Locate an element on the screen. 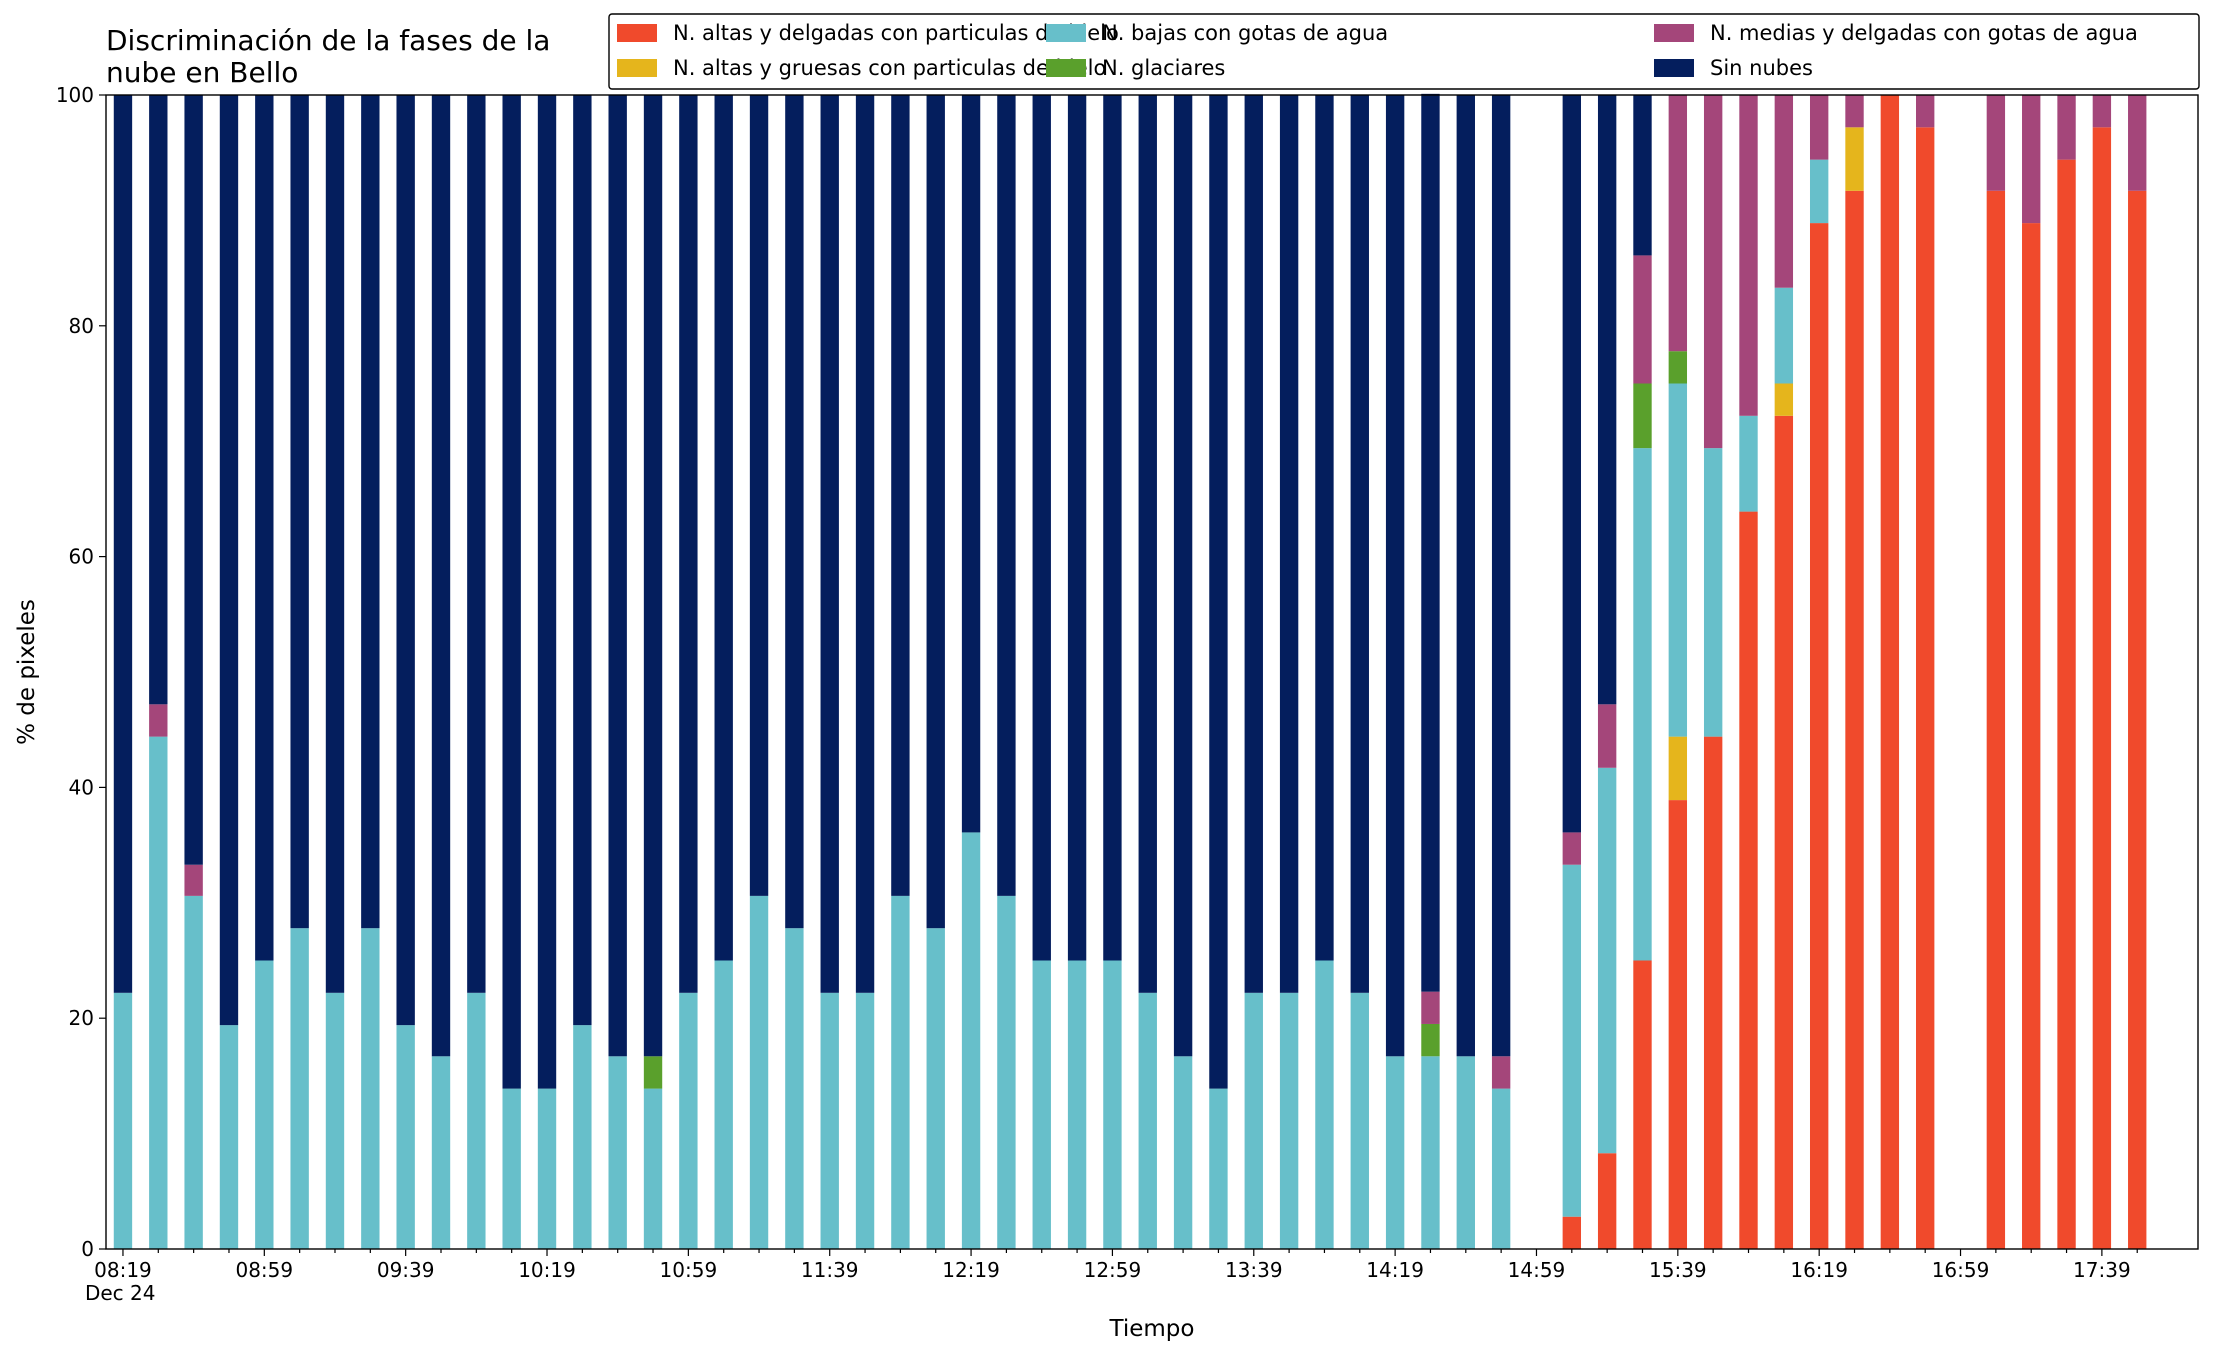 This screenshot has width=2216, height=1355. x-date-label: Dec 24 is located at coordinates (120, 1293).